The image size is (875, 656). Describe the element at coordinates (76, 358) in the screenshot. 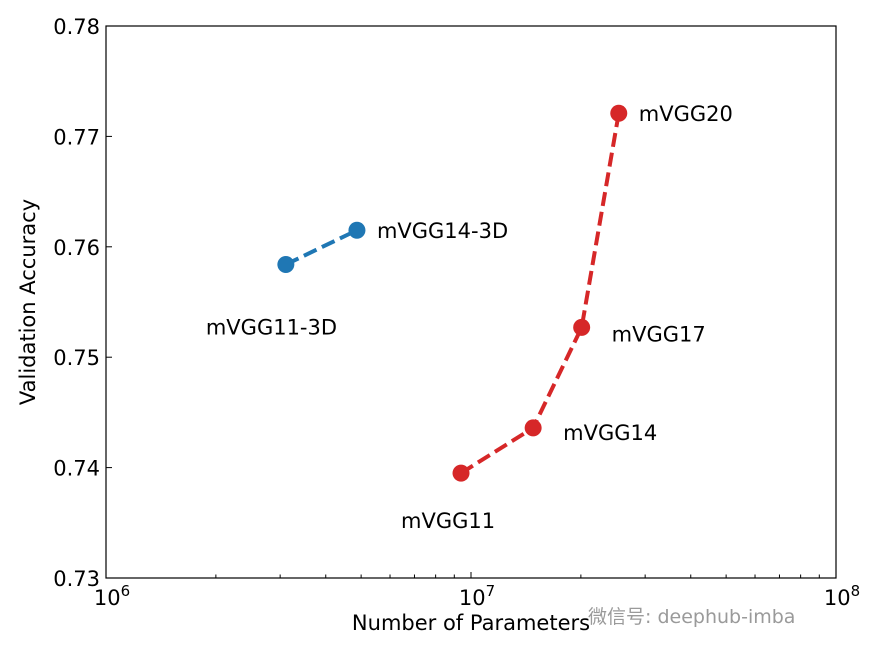

I see `y-tick-label: 0.75` at that location.